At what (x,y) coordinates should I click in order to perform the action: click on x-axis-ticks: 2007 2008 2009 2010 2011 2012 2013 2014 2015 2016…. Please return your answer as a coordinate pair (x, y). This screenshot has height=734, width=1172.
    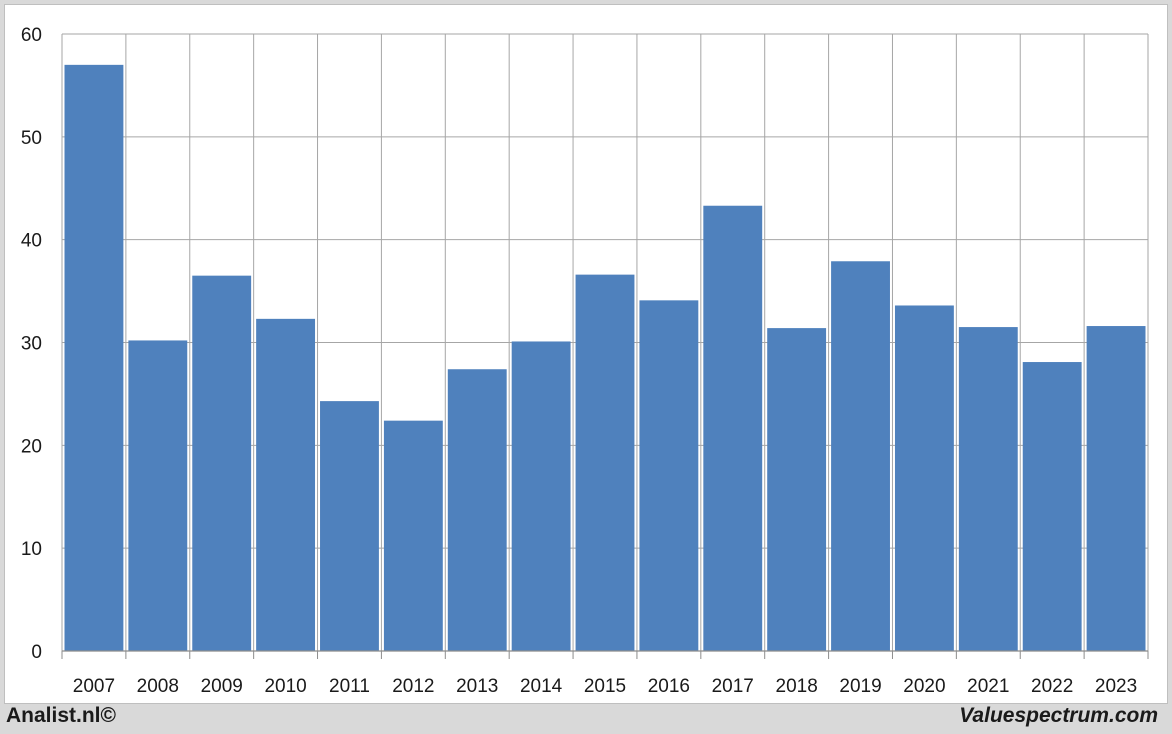
    Looking at the image, I should click on (605, 686).